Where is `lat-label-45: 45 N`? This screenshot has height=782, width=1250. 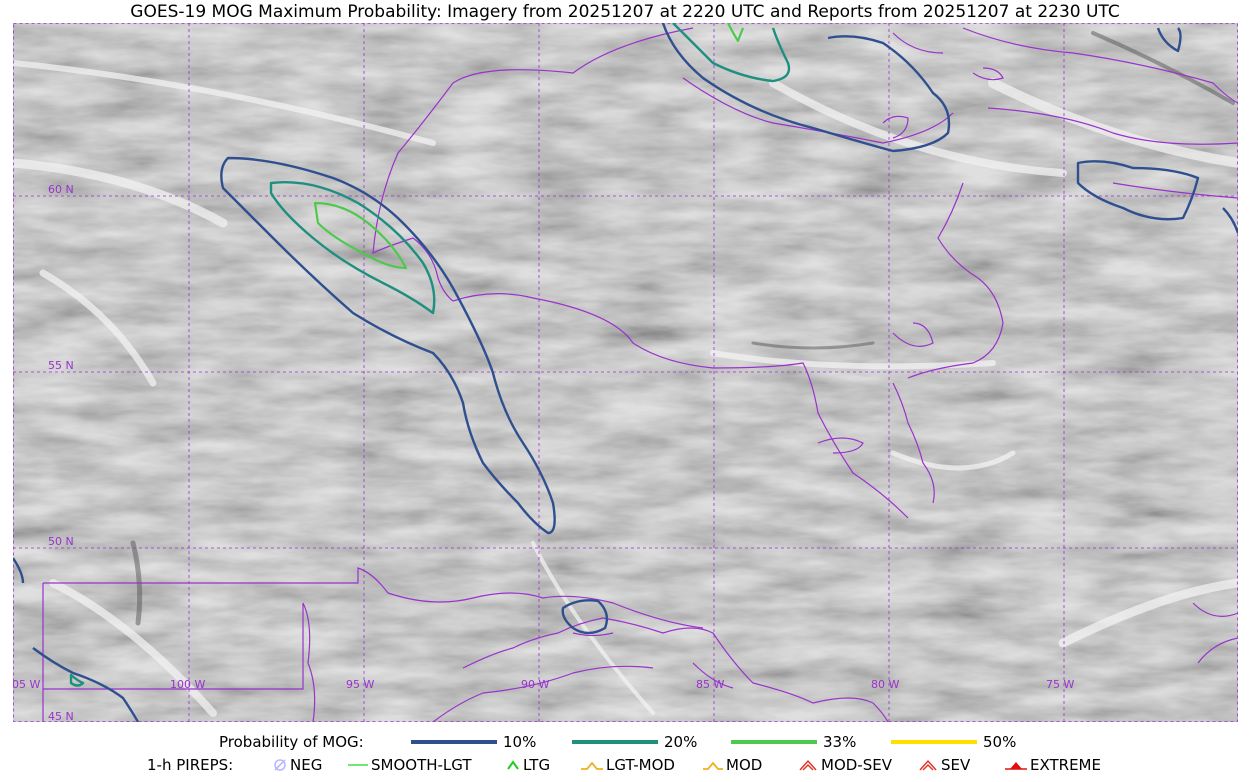
lat-label-45: 45 N is located at coordinates (61, 716).